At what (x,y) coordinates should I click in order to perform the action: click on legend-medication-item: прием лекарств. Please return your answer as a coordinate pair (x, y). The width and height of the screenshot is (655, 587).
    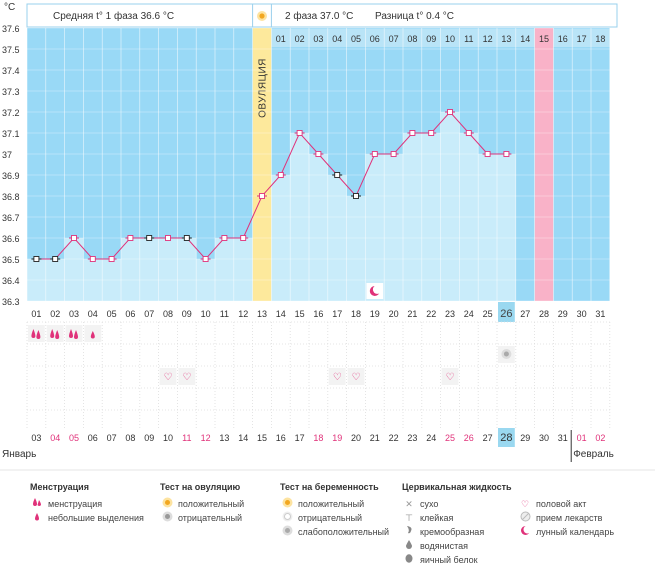
    Looking at the image, I should click on (566, 518).